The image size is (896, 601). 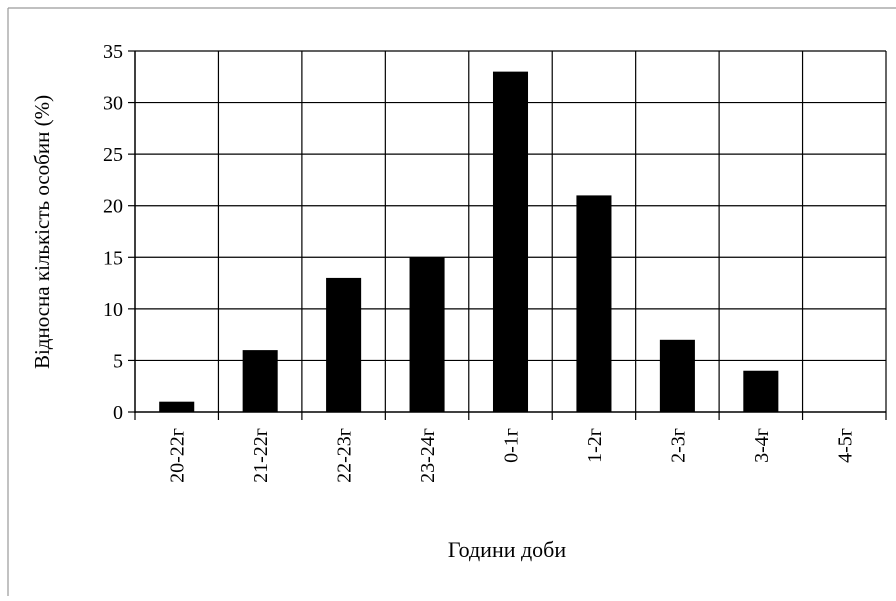 I want to click on x-tick-label: 23-24г, so click(x=428, y=455).